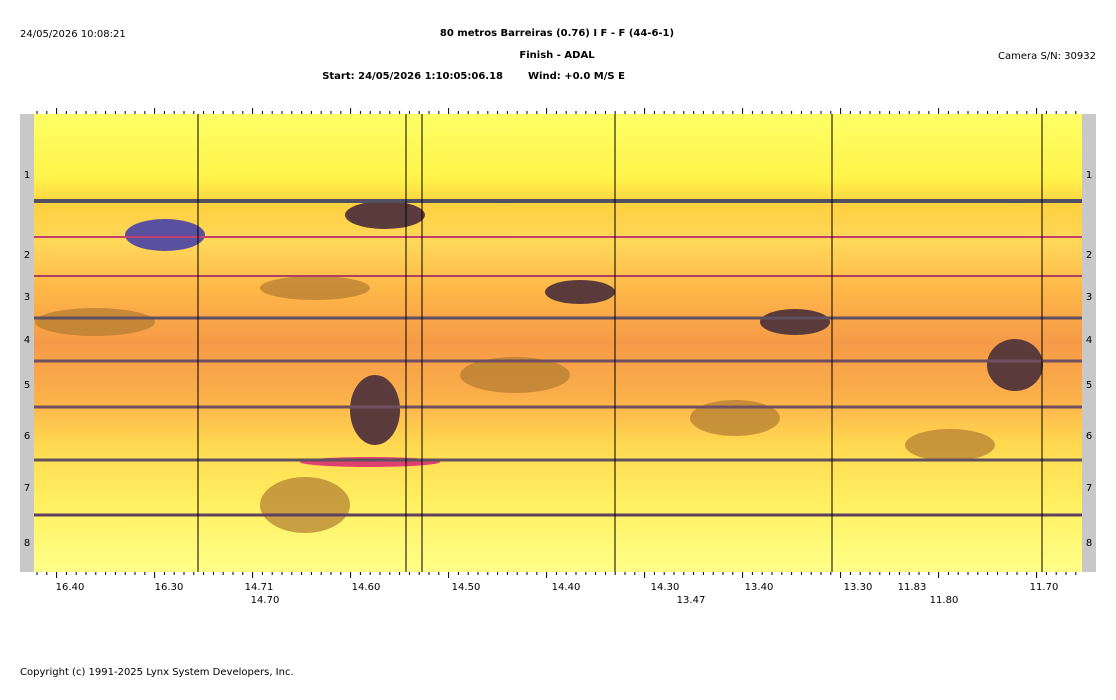 Image resolution: width=1116 pixels, height=700 pixels. What do you see at coordinates (366, 587) in the screenshot?
I see `time-label: 14.60` at bounding box center [366, 587].